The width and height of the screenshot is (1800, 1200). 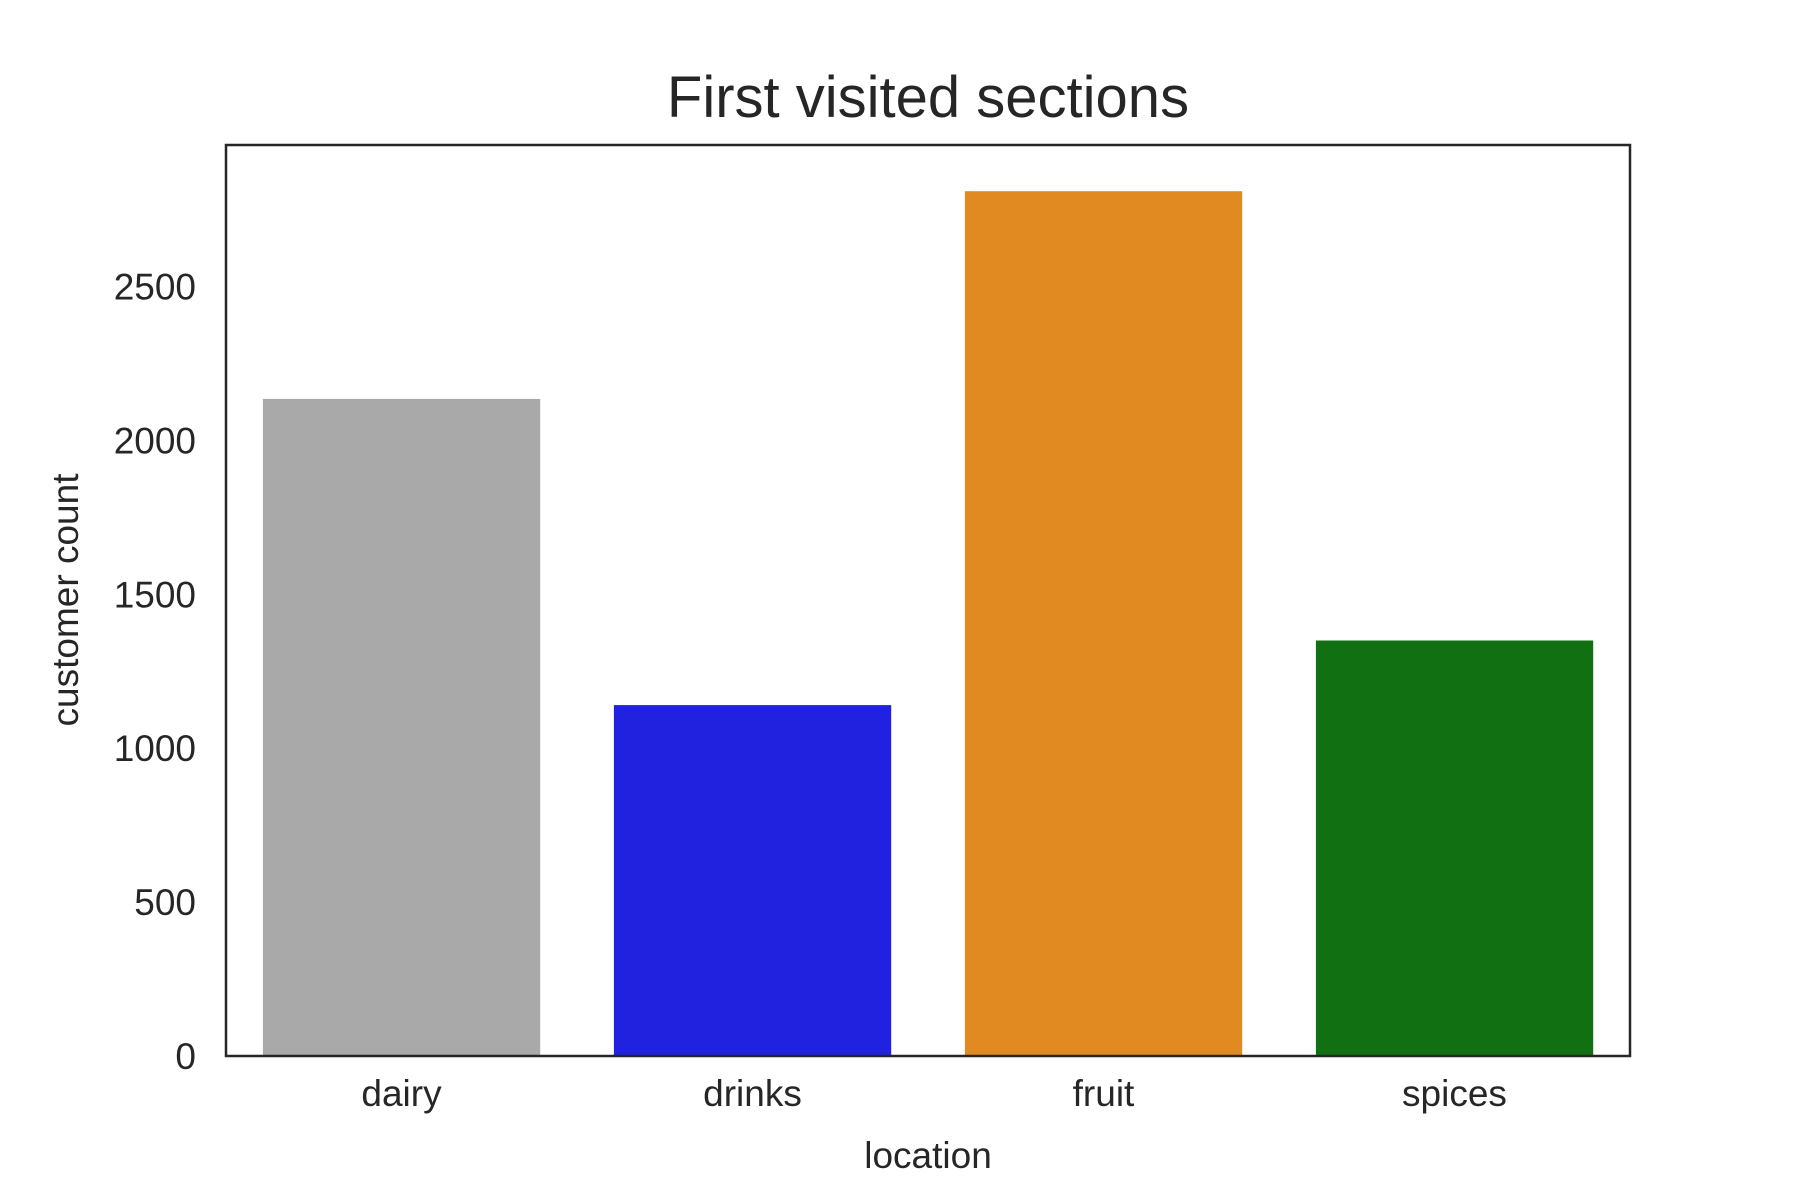 What do you see at coordinates (1103, 623) in the screenshot?
I see `bar-fruit` at bounding box center [1103, 623].